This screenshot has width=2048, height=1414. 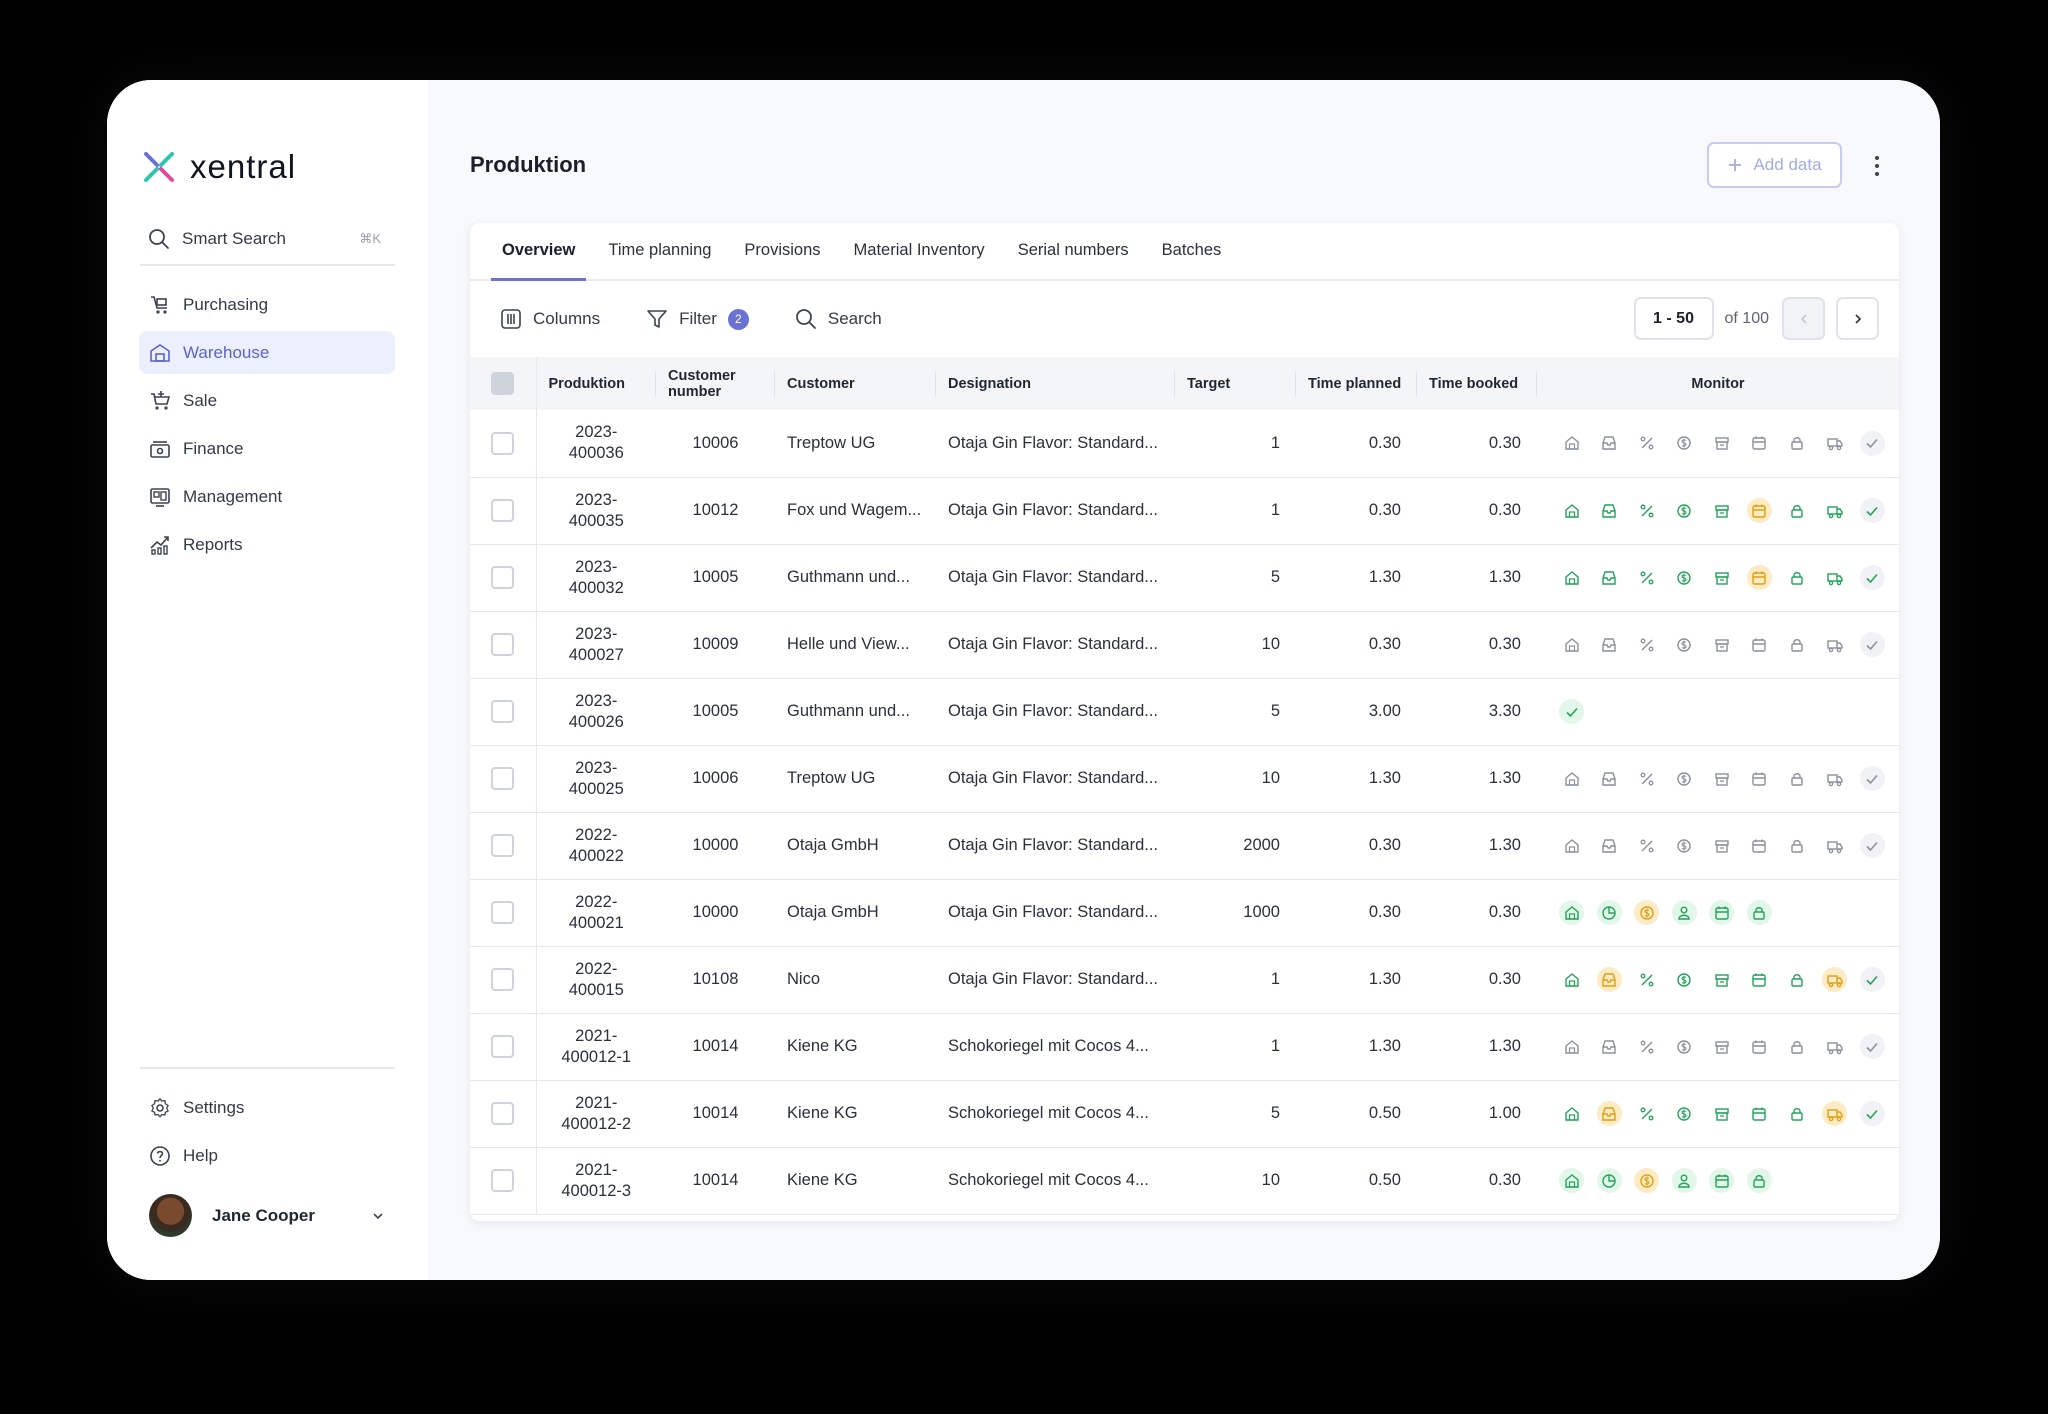 What do you see at coordinates (715, 383) in the screenshot?
I see `col-customer-number: Customer number` at bounding box center [715, 383].